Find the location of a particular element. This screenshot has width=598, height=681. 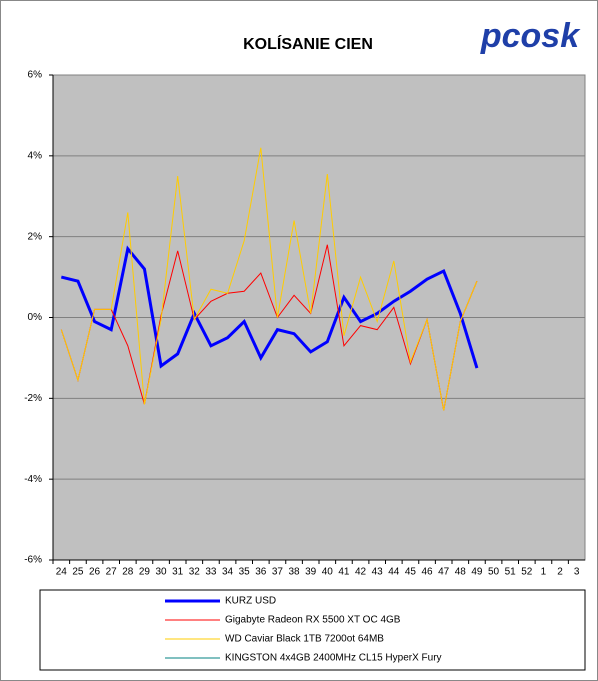

x-tick-label: 51 is located at coordinates (511, 572).